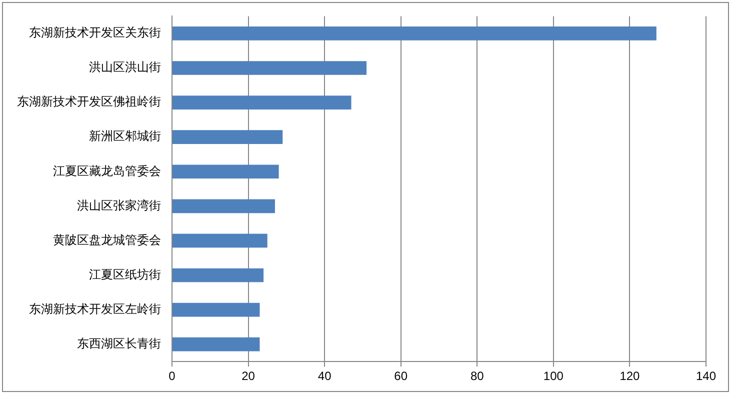 Image resolution: width=733 pixels, height=396 pixels. Describe the element at coordinates (172, 376) in the screenshot. I see `x-tick-label: 0` at that location.